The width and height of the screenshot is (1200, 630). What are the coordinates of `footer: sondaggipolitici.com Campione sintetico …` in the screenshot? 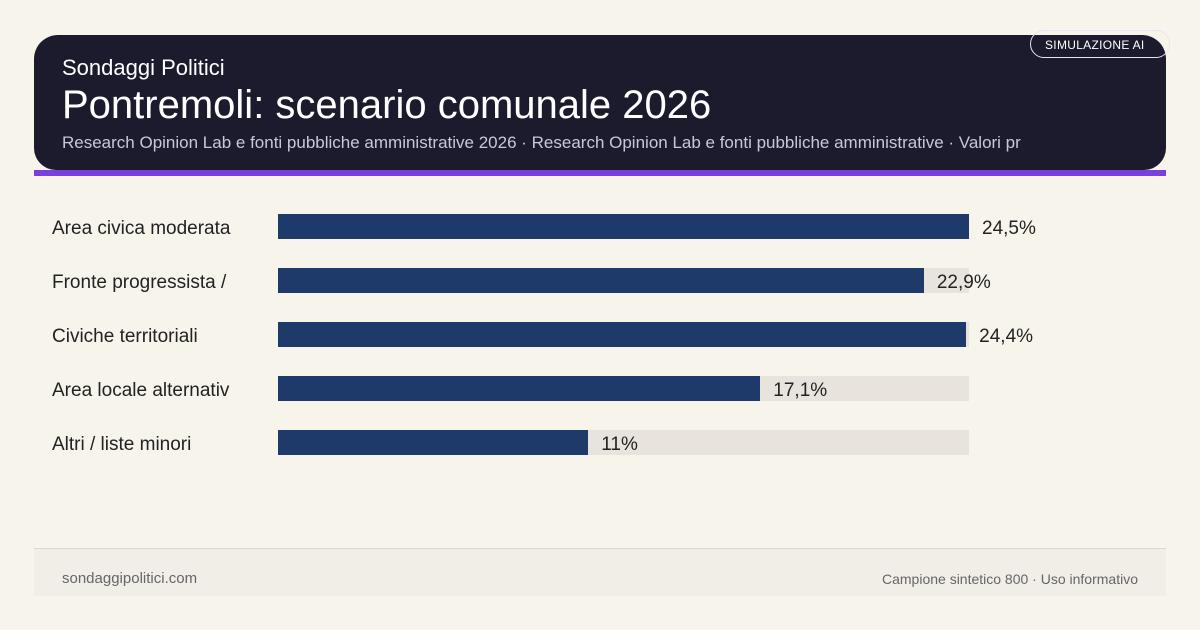 It's located at (600, 572).